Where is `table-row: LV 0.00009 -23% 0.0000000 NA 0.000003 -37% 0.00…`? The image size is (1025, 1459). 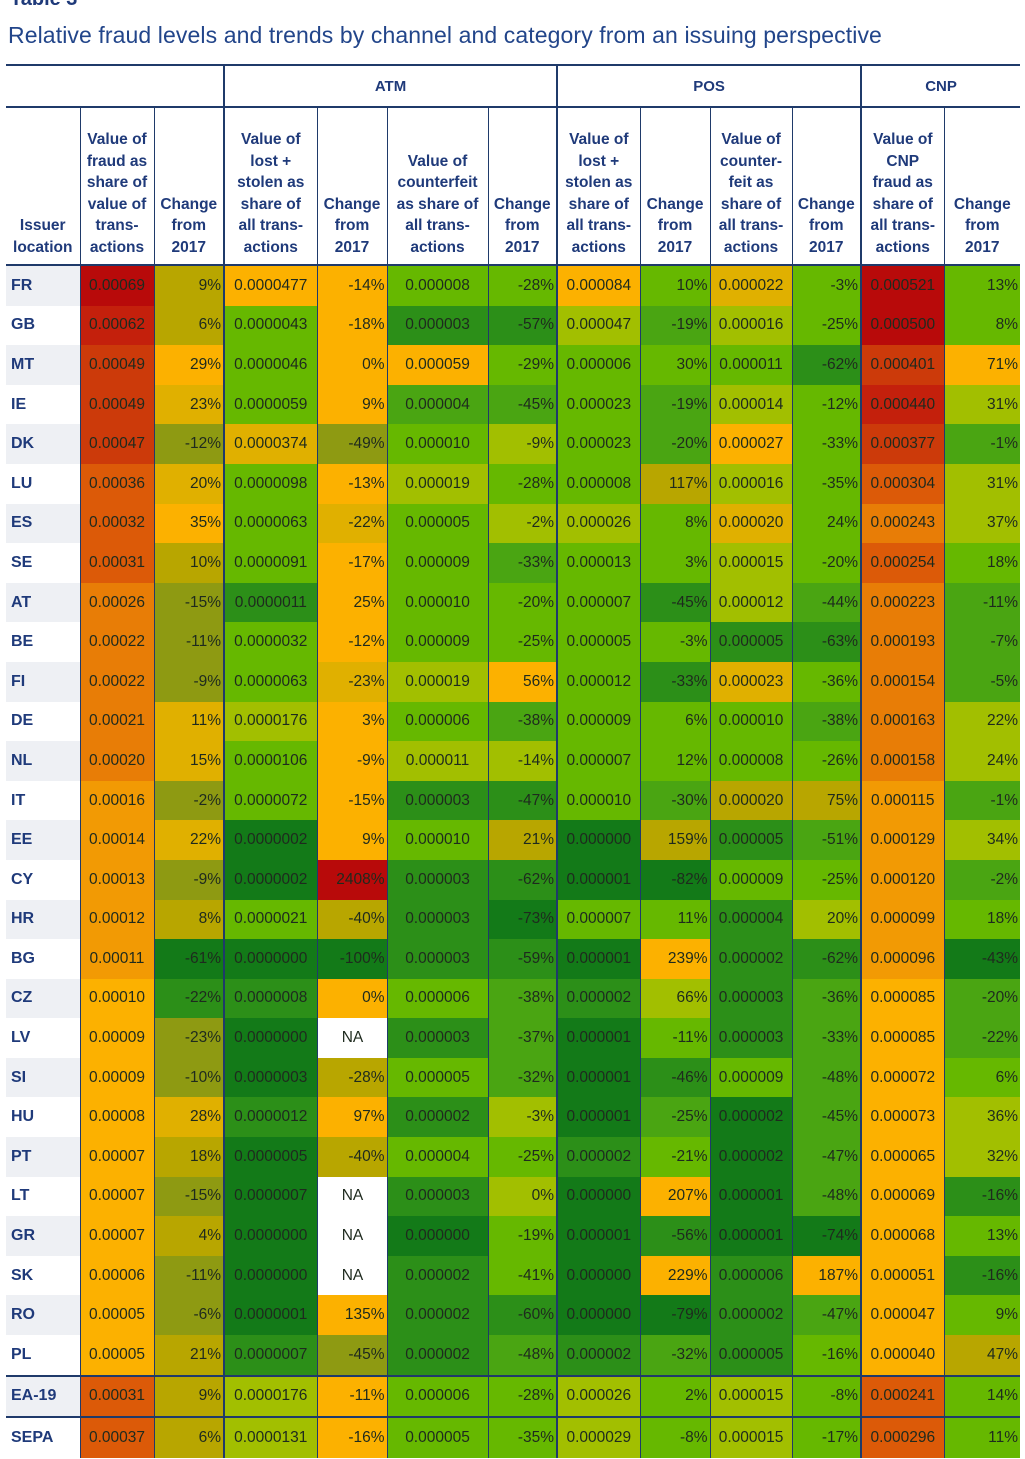 table-row: LV 0.00009 -23% 0.0000000 NA 0.000003 -37% 0.00… is located at coordinates (513, 1038).